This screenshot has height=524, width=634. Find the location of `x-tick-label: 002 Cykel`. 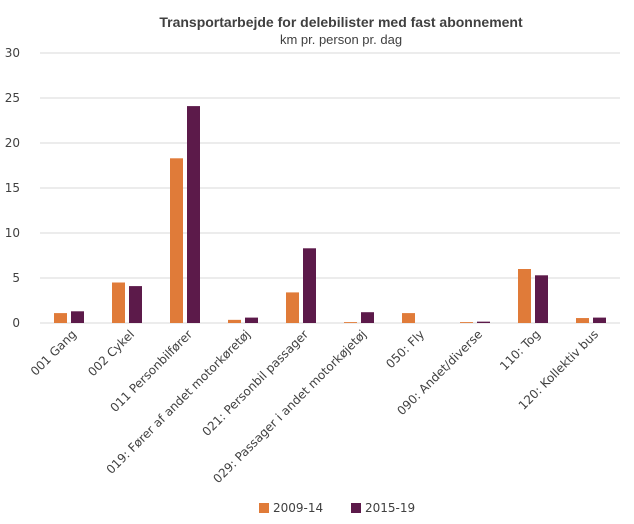

x-tick-label: 002 Cykel is located at coordinates (111, 353).